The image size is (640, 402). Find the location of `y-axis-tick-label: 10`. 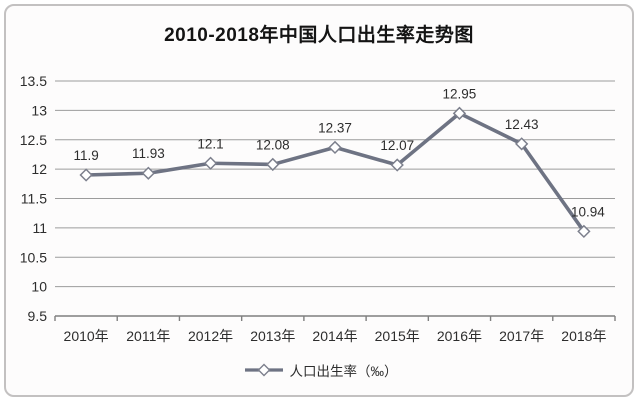

y-axis-tick-label: 10 is located at coordinates (39, 287).